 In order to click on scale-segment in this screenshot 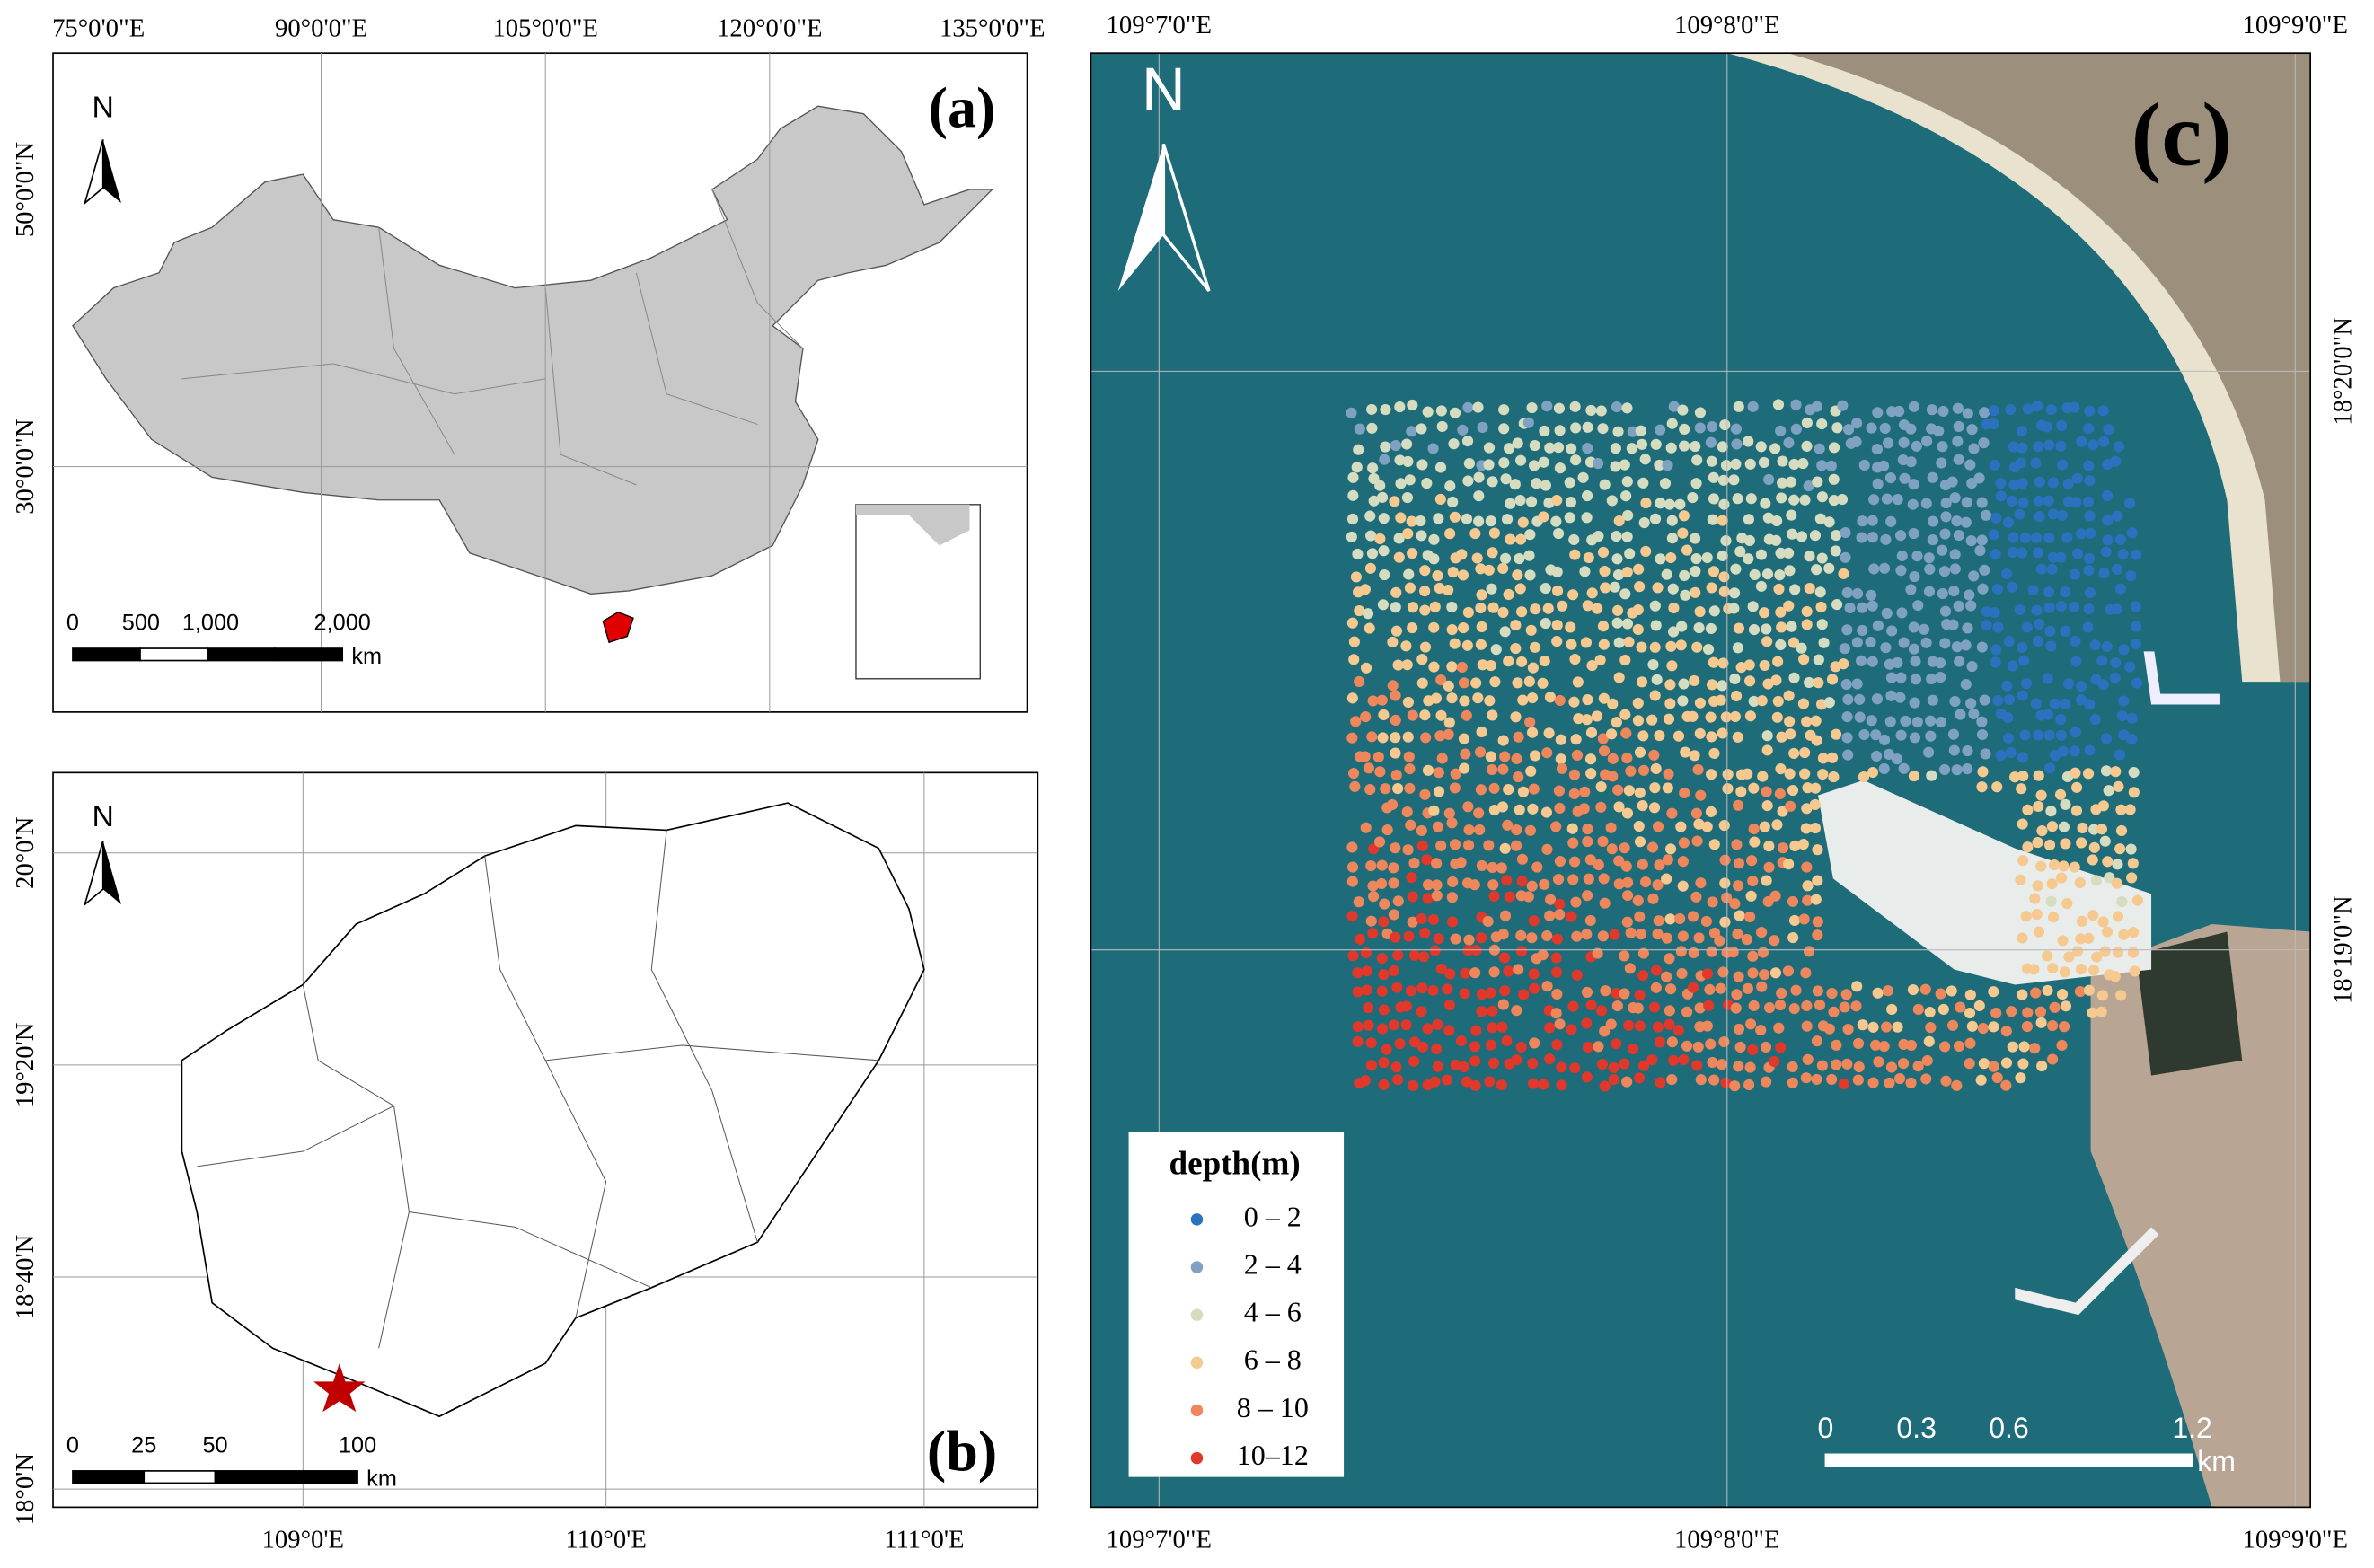, I will do `click(2055, 1460)`.